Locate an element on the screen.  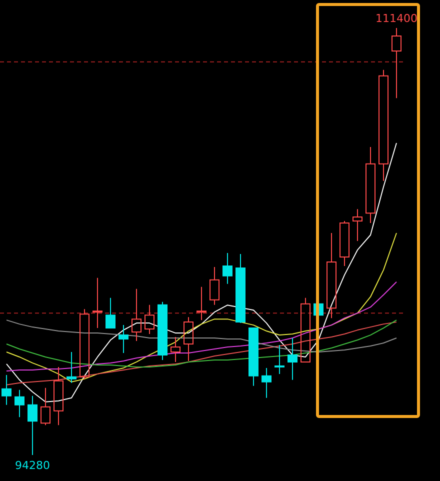
annotation: 94280 is located at coordinates (32, 465).